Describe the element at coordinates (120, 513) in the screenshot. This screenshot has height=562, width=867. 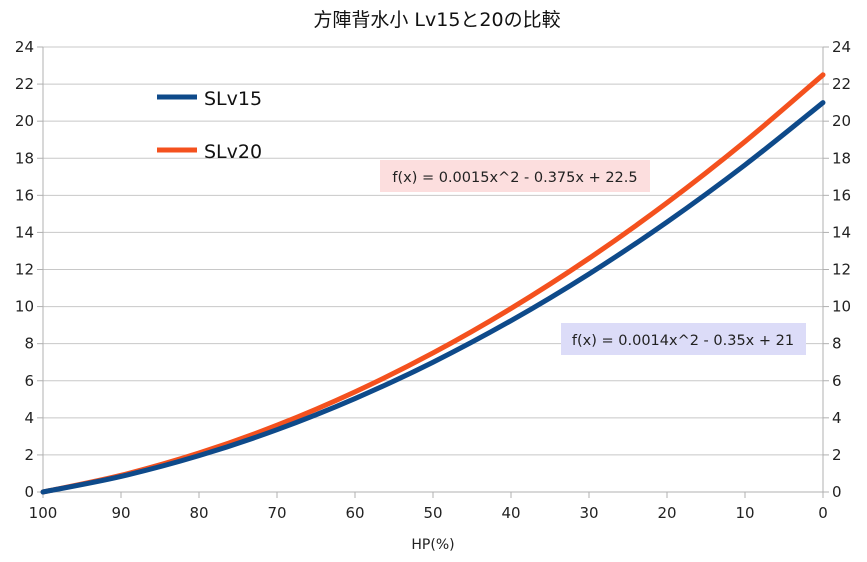
I see `x-tick-label: 90` at that location.